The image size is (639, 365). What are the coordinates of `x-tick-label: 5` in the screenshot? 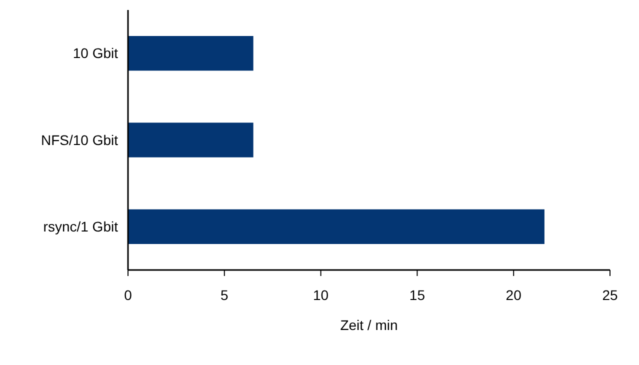 It's located at (224, 295).